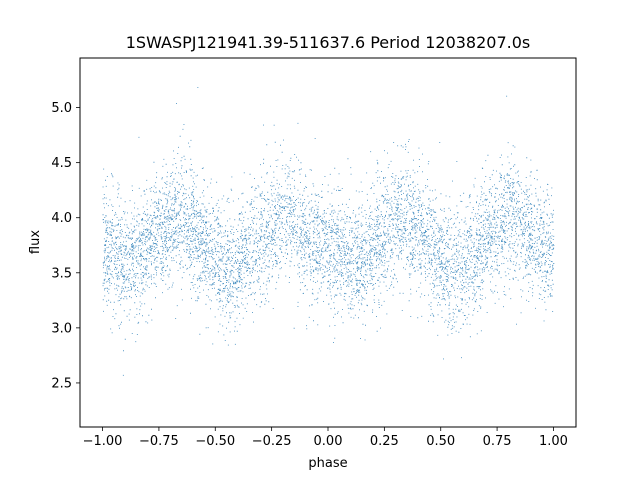 This screenshot has height=480, width=640. Describe the element at coordinates (215, 441) in the screenshot. I see `x-tick-label: −0.50` at that location.